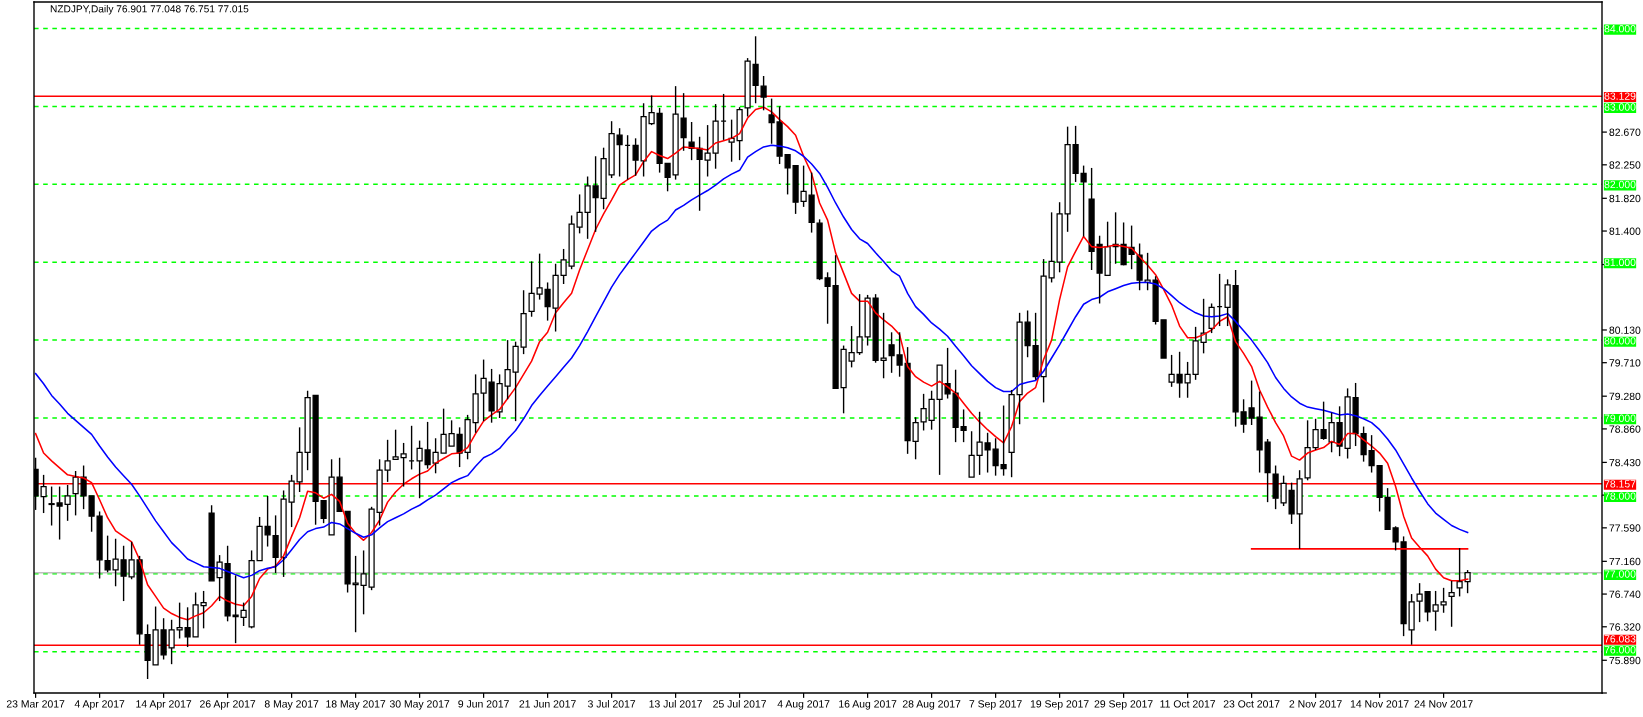 Image resolution: width=1643 pixels, height=717 pixels. What do you see at coordinates (1625, 561) in the screenshot?
I see `y-tick-label: 77.160` at bounding box center [1625, 561].